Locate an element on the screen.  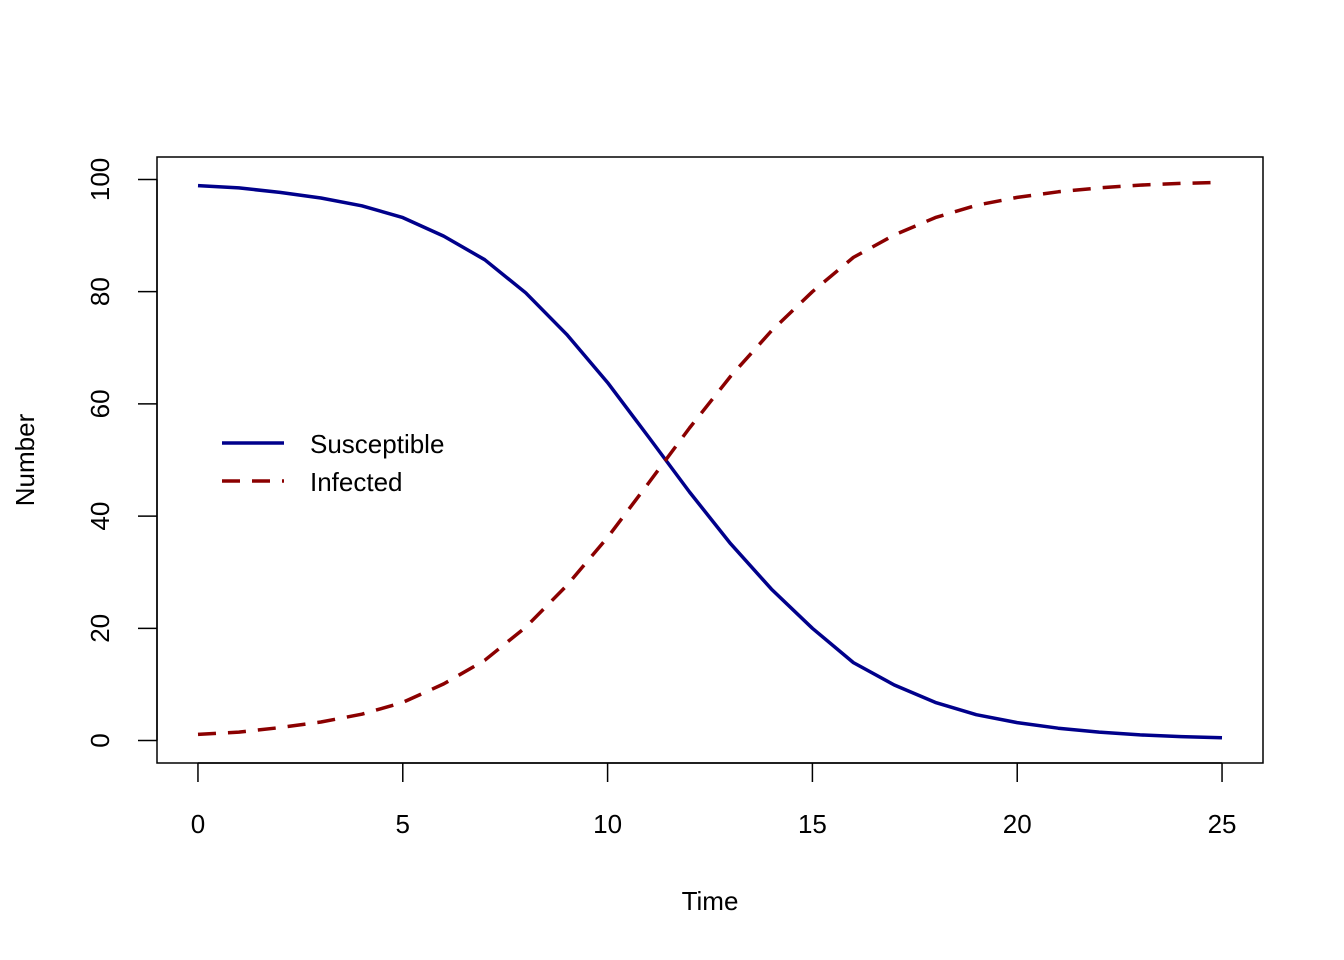
y-tick-label: 60 is located at coordinates (100, 403).